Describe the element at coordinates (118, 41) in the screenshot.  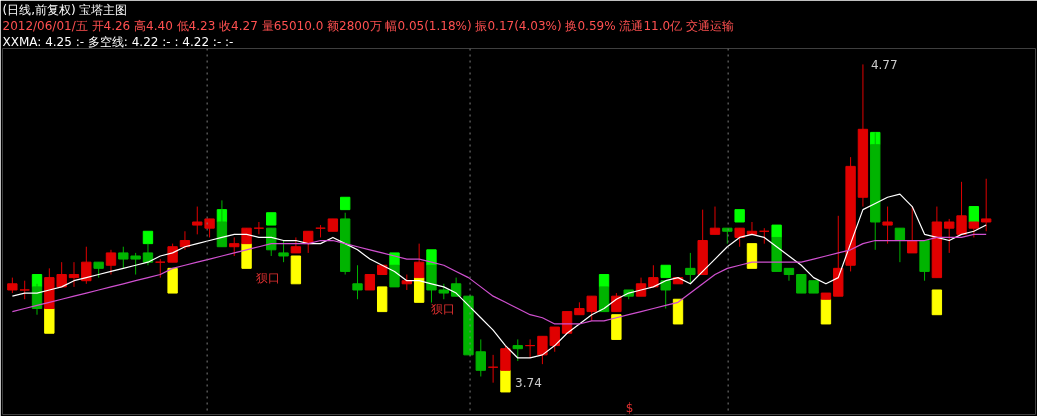
I see `text: XXMA: 4.25 :- 多空线: 4.22 :- : 4.22 :- :-` at that location.